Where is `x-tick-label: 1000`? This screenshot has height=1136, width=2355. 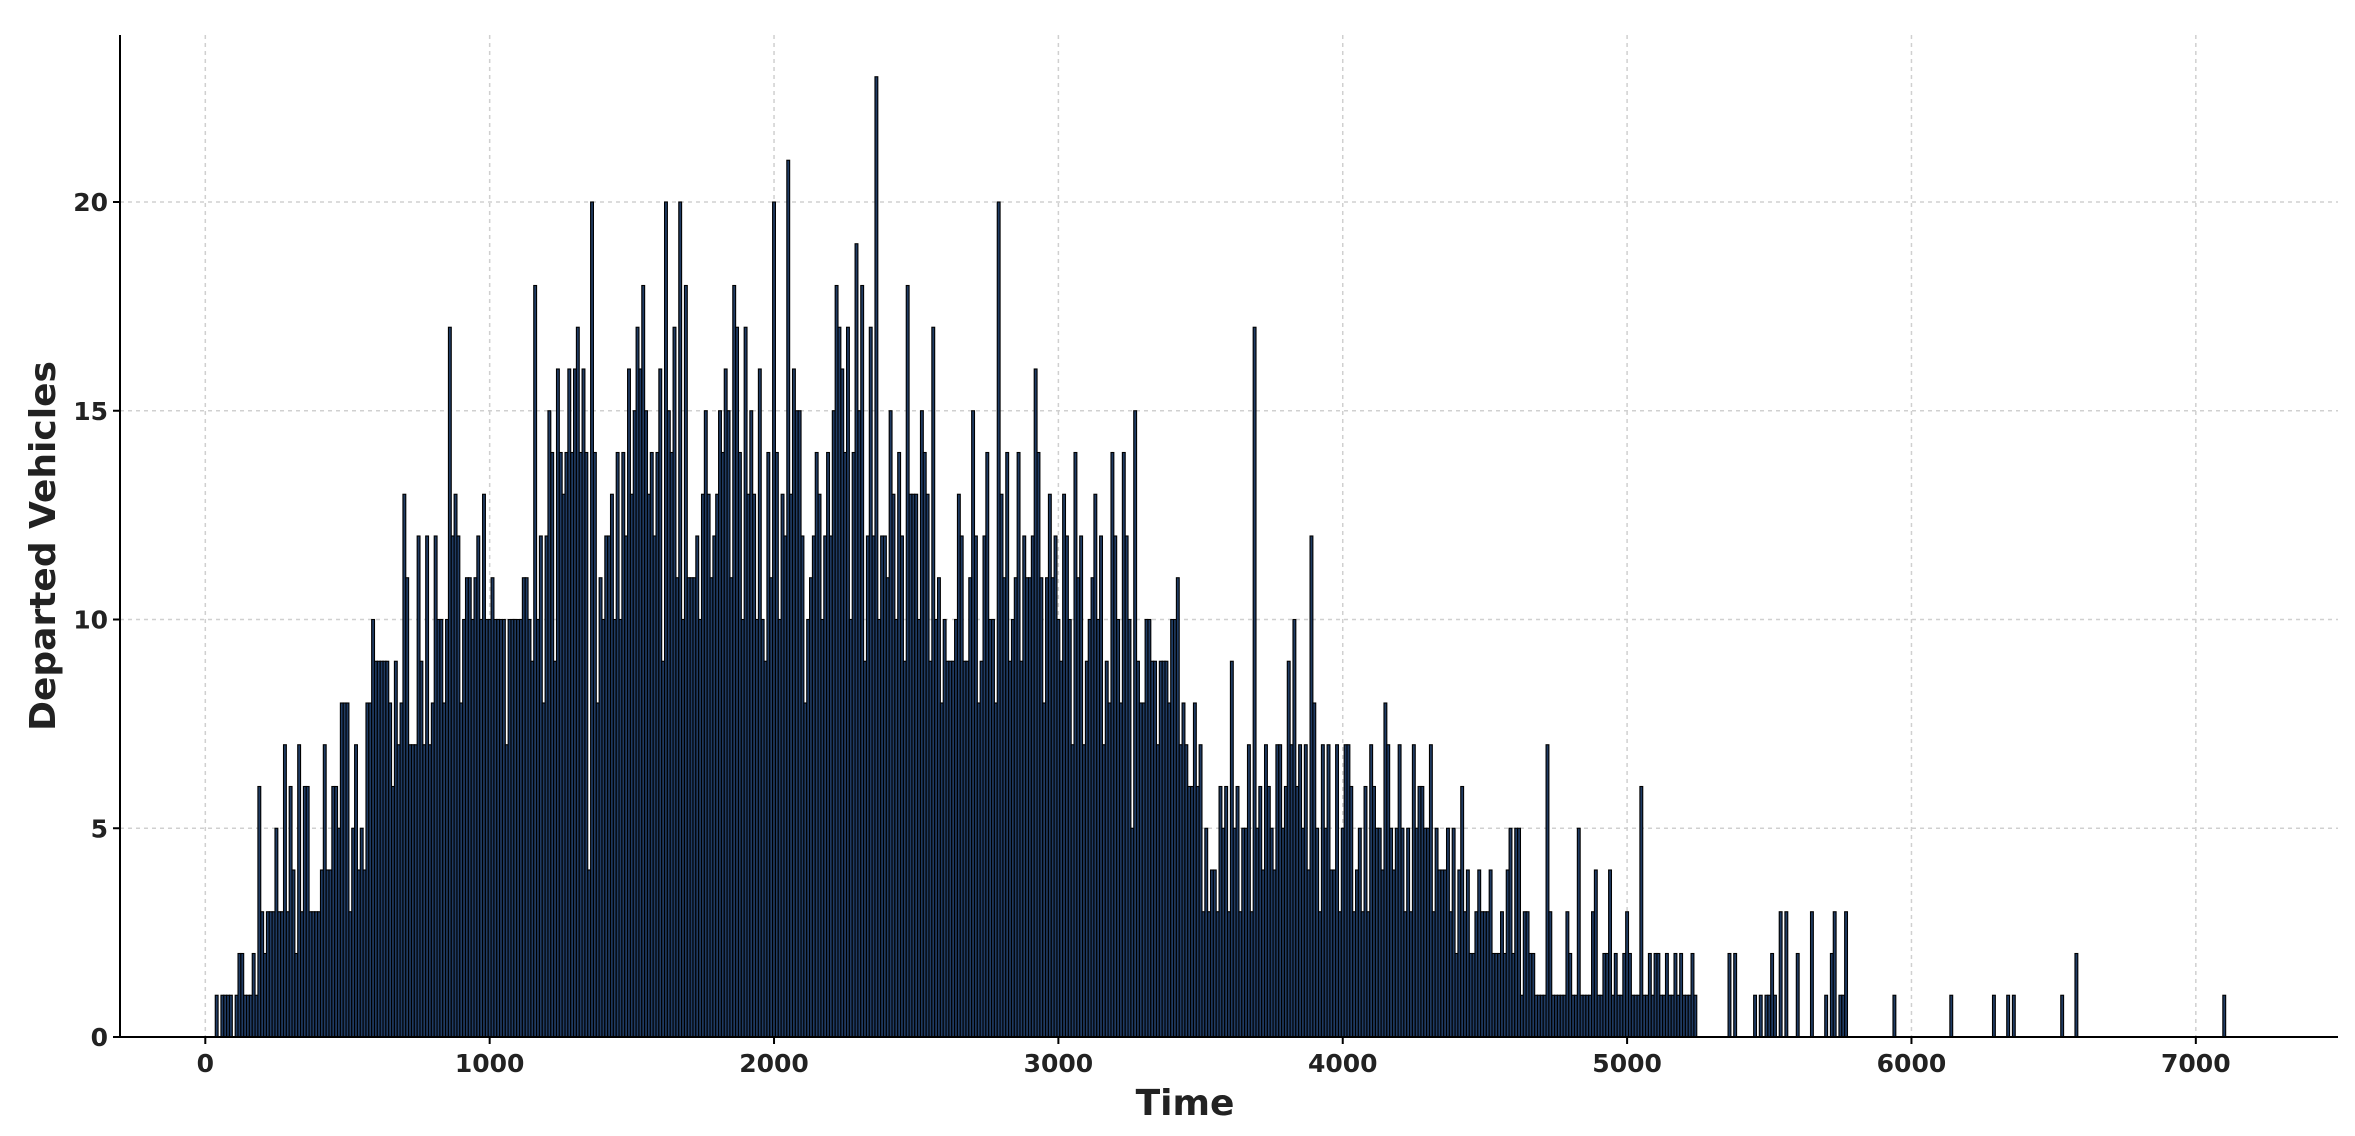 x-tick-label: 1000 is located at coordinates (490, 1063).